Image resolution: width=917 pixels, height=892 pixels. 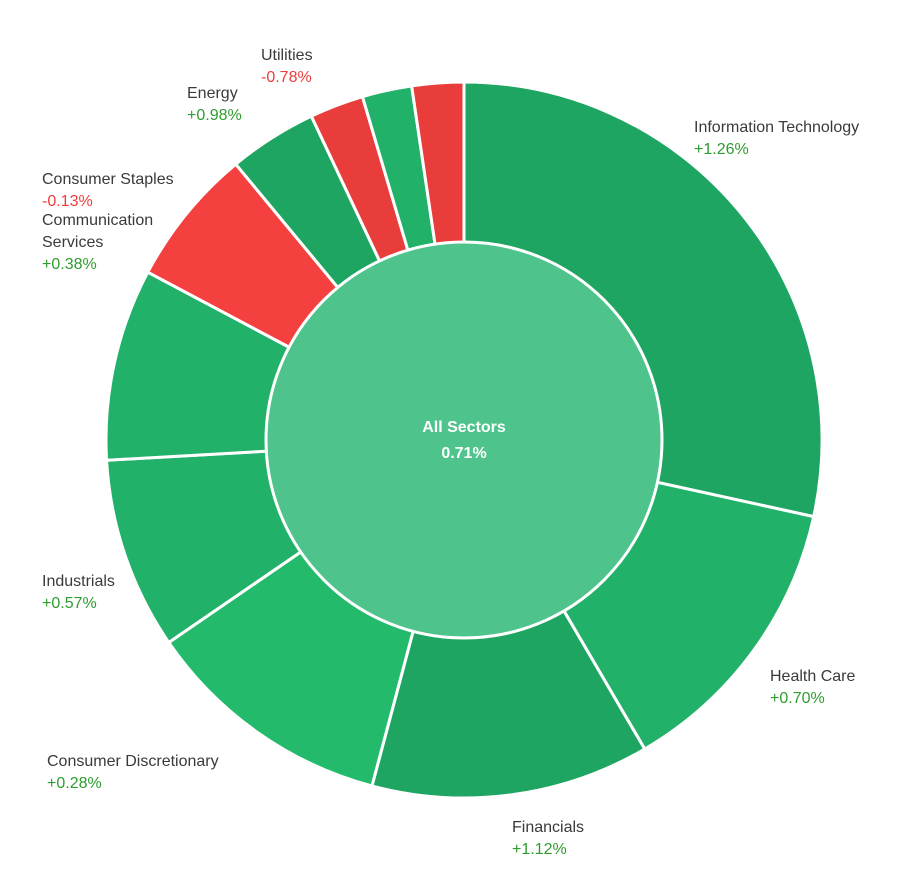 What do you see at coordinates (797, 698) in the screenshot?
I see `label-change: +0.70%` at bounding box center [797, 698].